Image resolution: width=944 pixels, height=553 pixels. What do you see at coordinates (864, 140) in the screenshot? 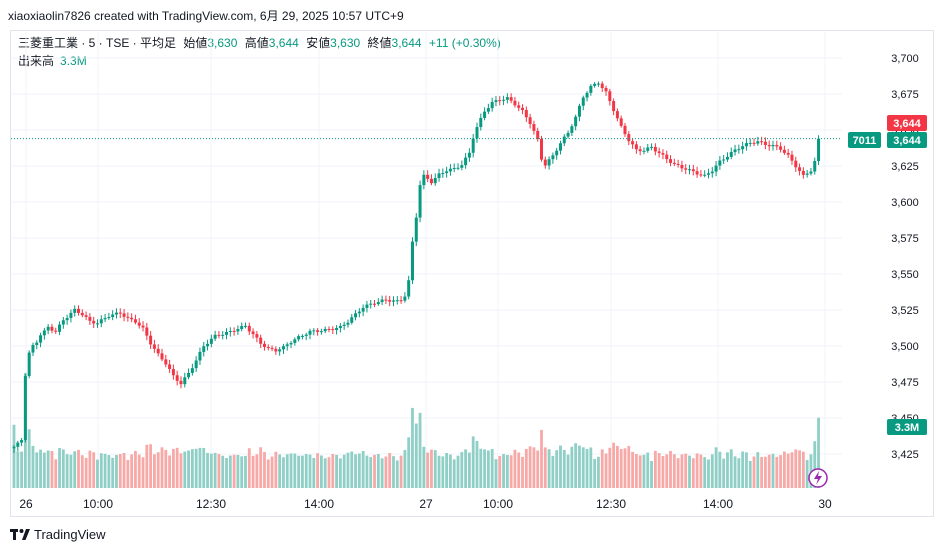
I see `ticker-badge-bg` at bounding box center [864, 140].